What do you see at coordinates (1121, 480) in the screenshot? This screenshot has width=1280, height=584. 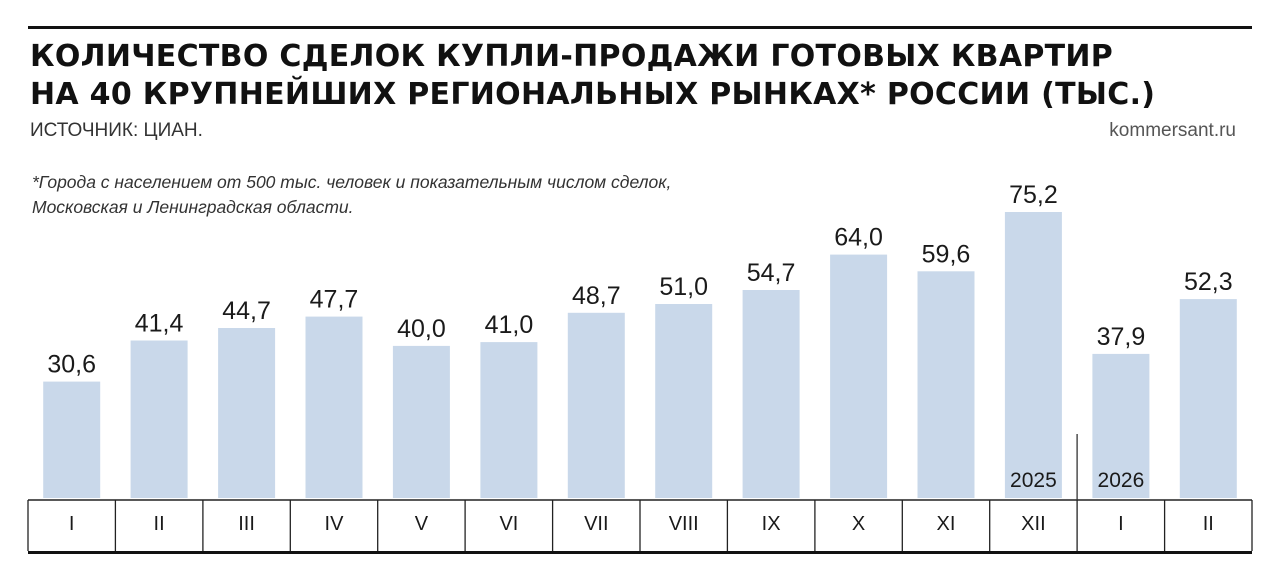 I see `year-label-2026: 2026` at bounding box center [1121, 480].